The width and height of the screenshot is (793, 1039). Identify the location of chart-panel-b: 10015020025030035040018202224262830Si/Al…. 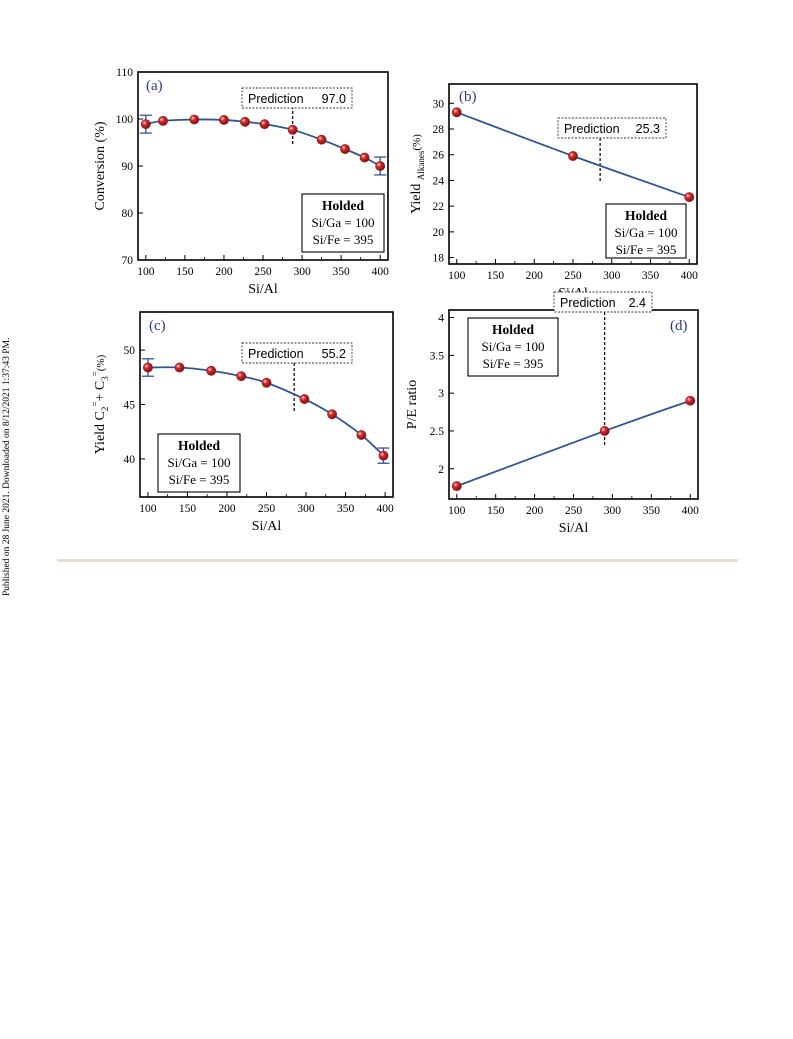
(554, 192).